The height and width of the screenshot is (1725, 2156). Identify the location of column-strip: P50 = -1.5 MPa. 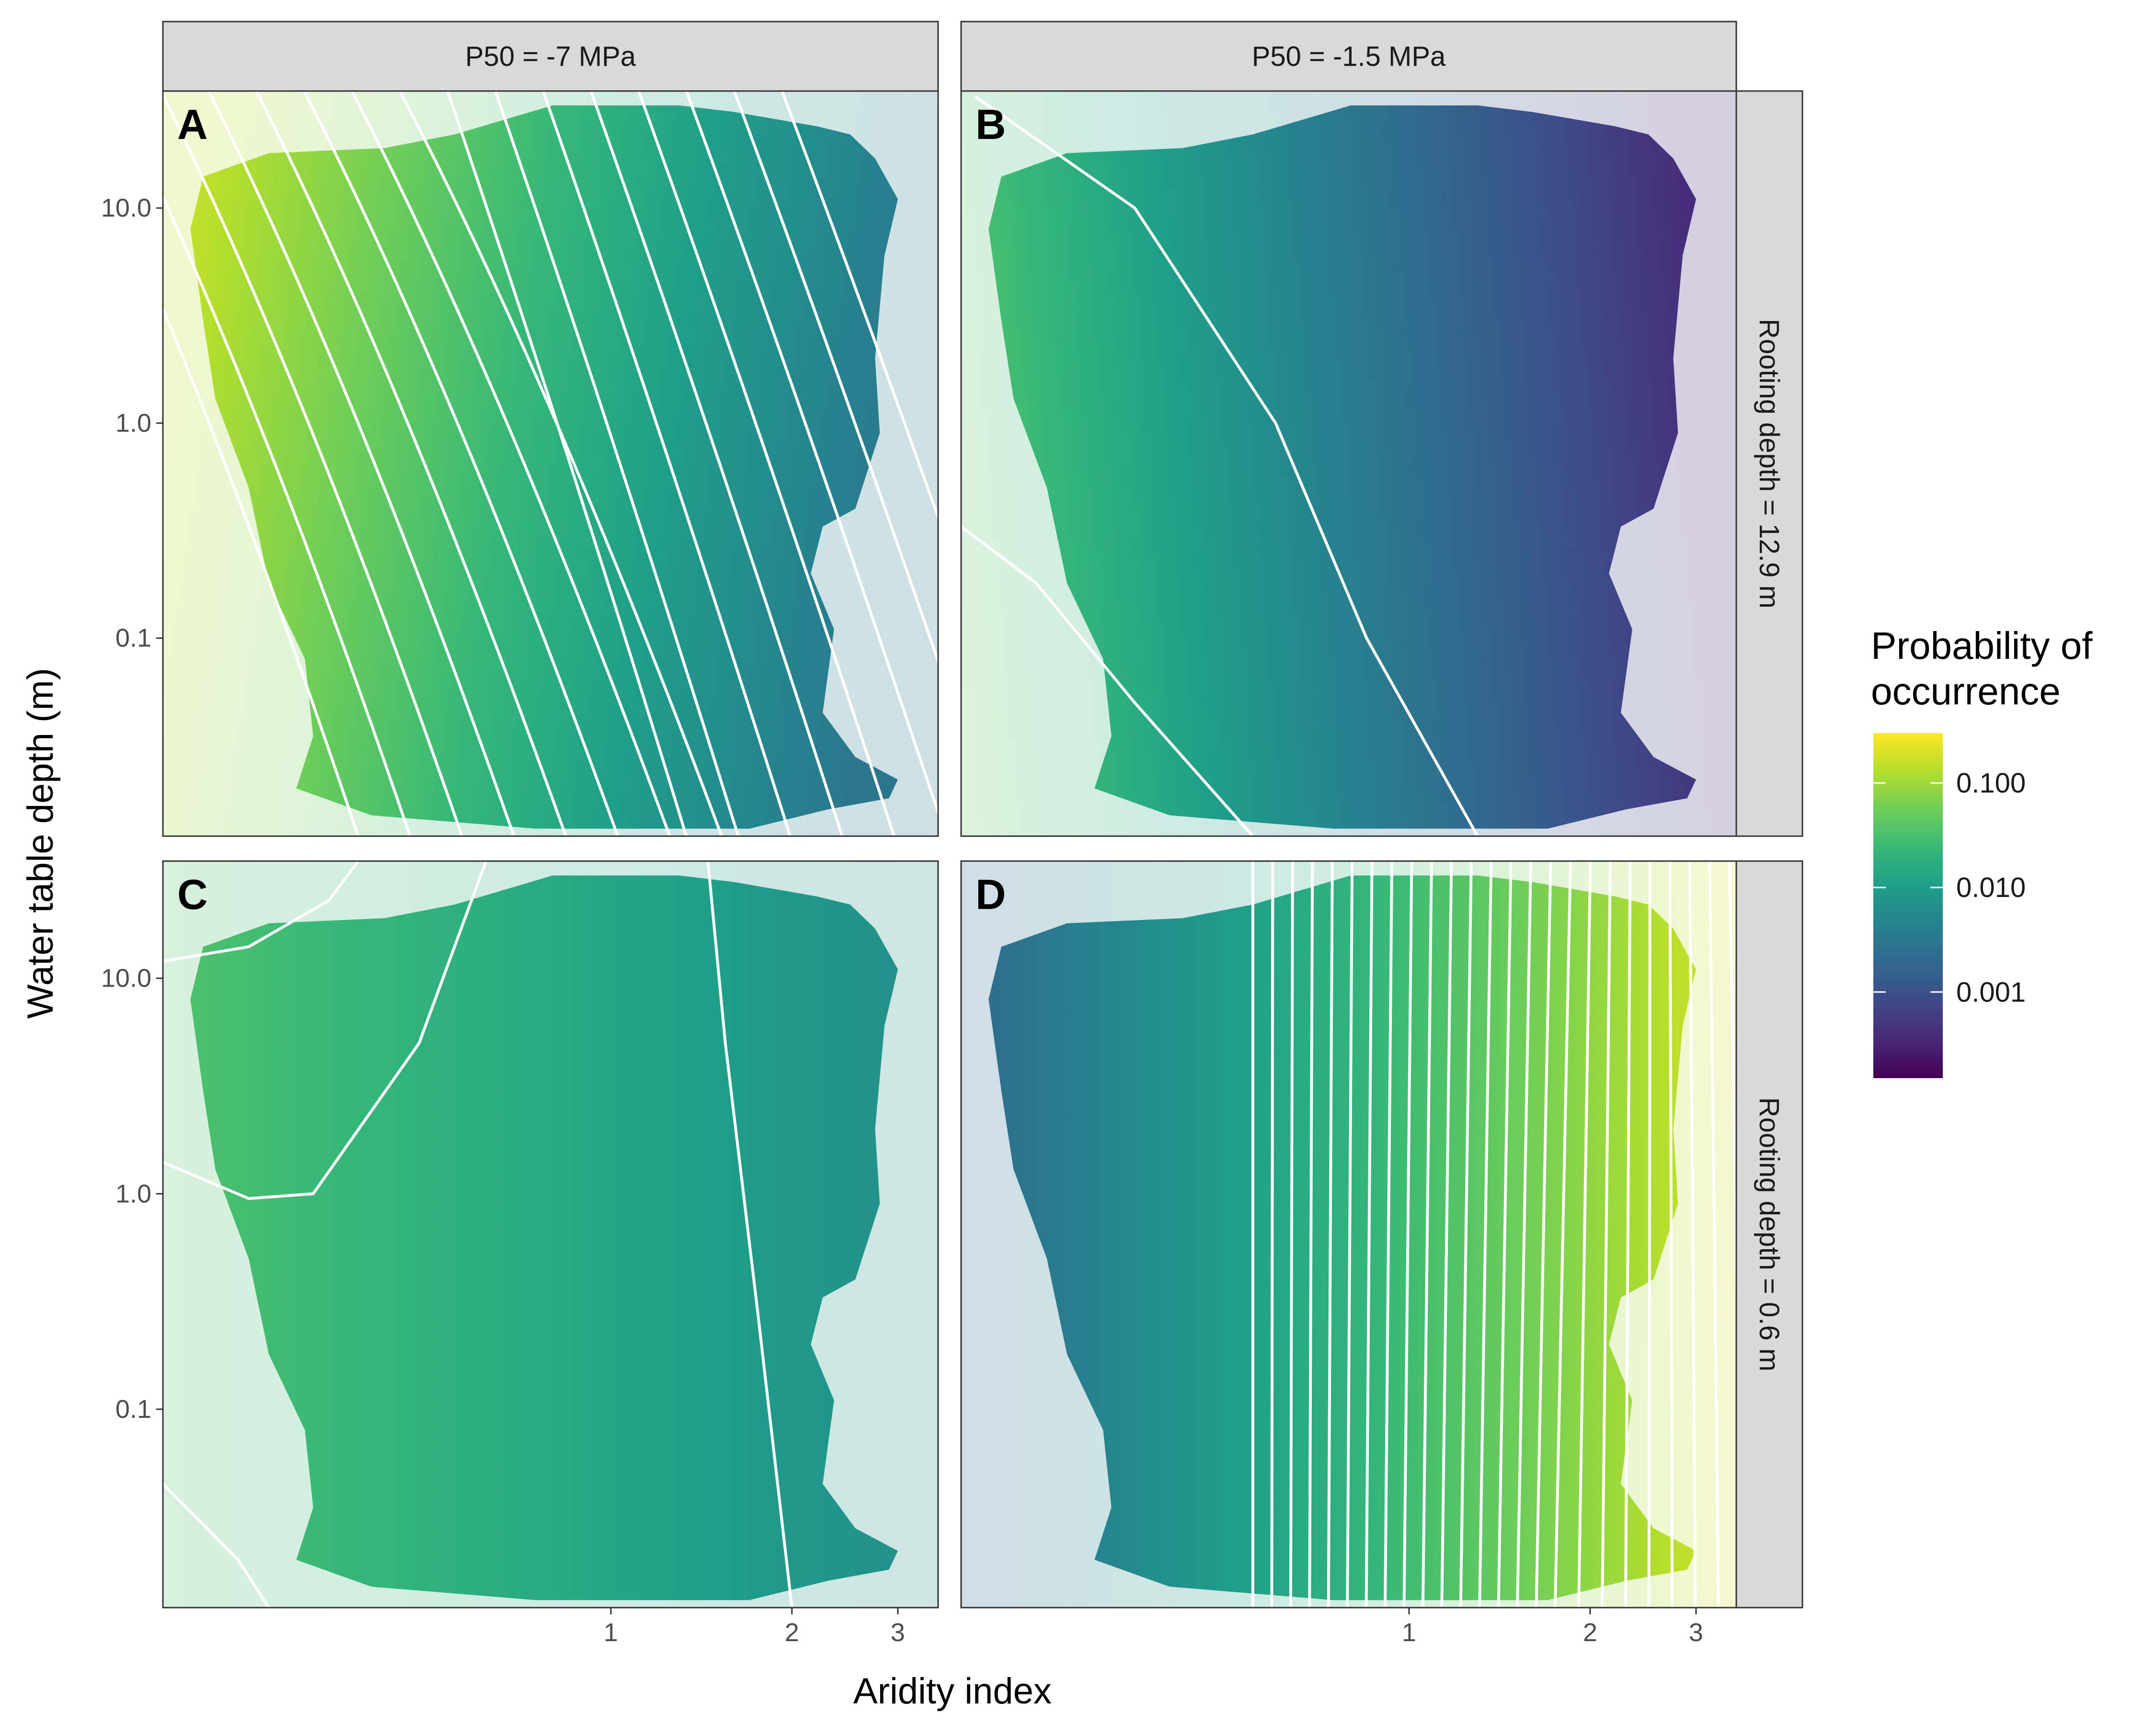
(1348, 56).